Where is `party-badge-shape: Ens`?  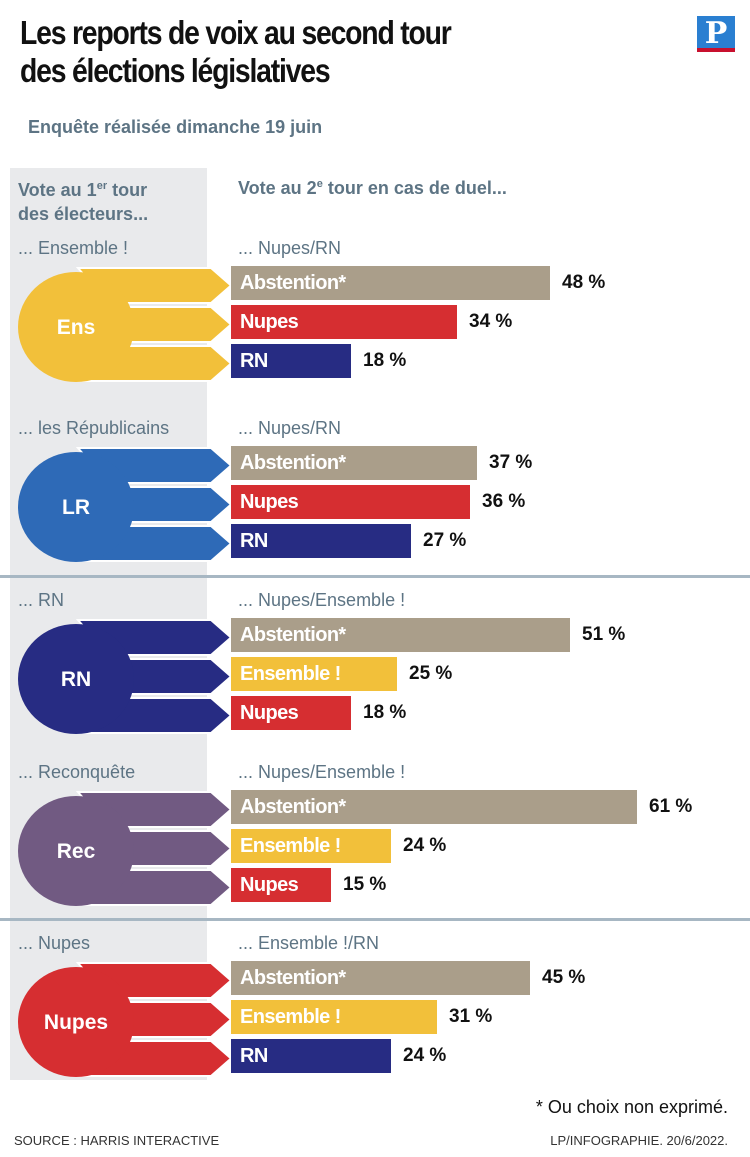
party-badge-shape: Ens is located at coordinates (125, 327).